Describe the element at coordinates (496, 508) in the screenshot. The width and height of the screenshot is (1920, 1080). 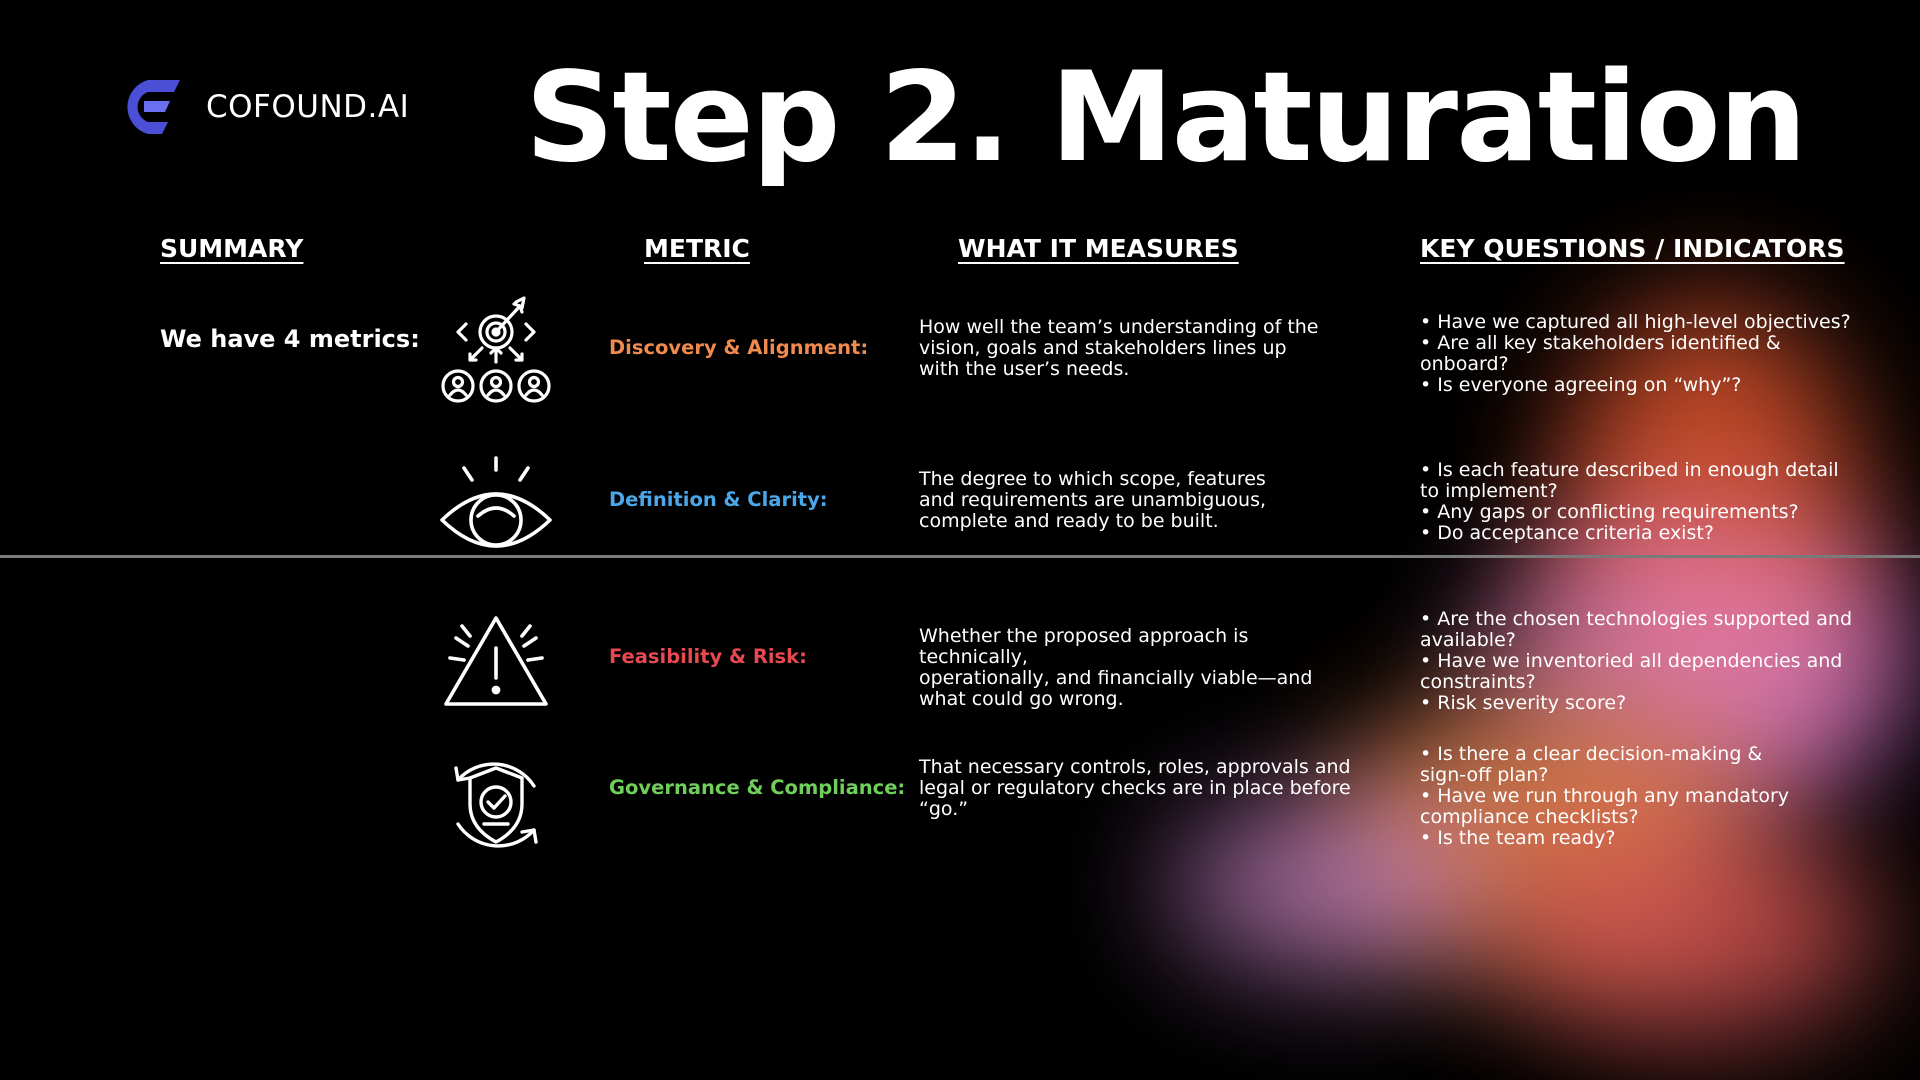
I see `eye-icon` at that location.